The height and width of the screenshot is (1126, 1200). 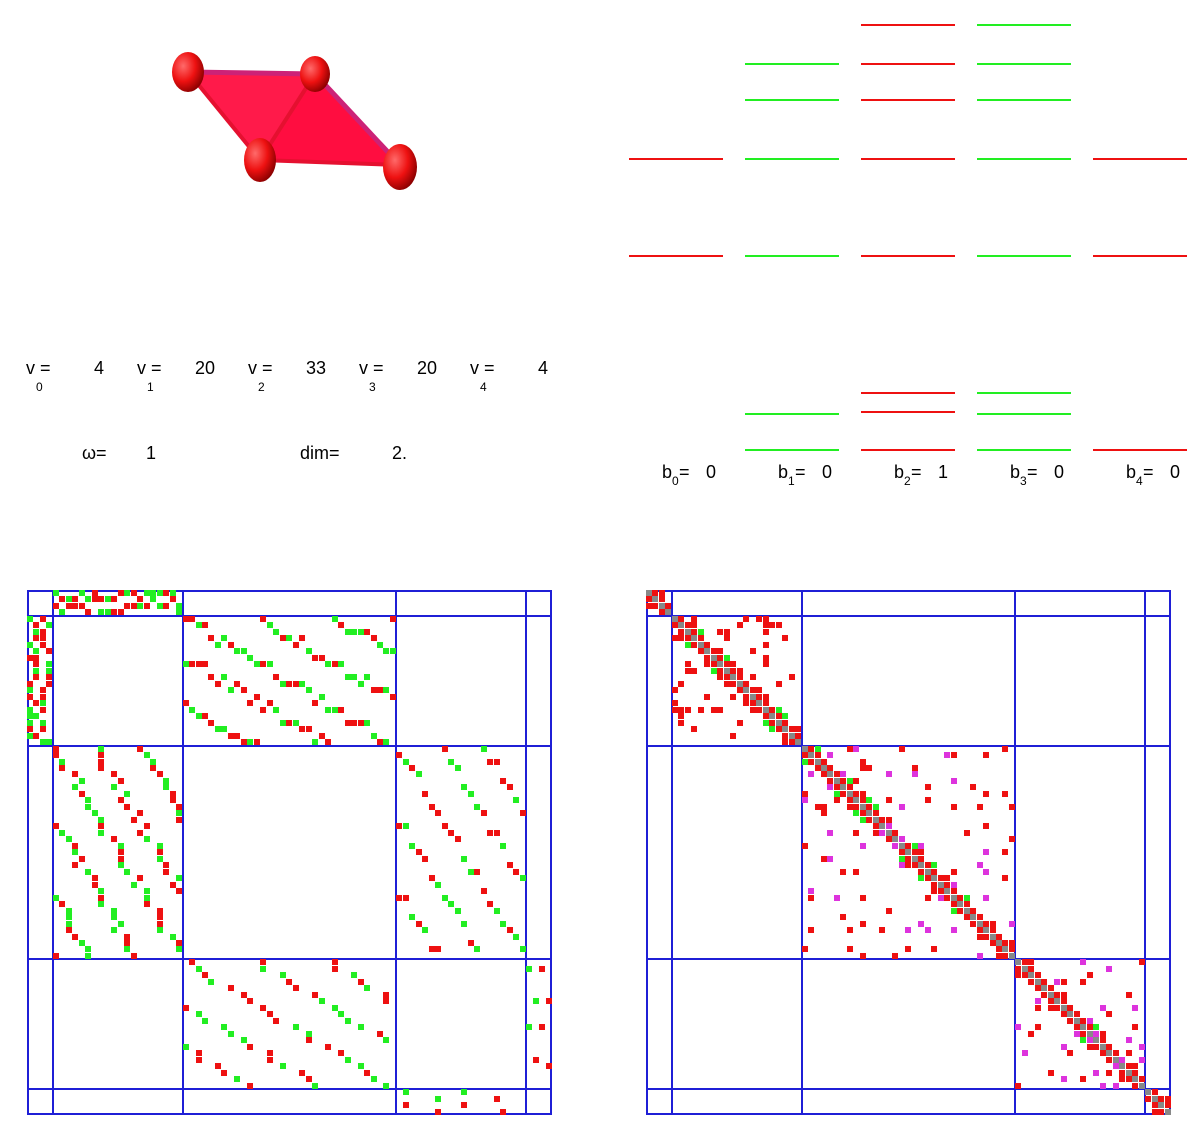 I want to click on vertex-count-index: 3, so click(x=372, y=387).